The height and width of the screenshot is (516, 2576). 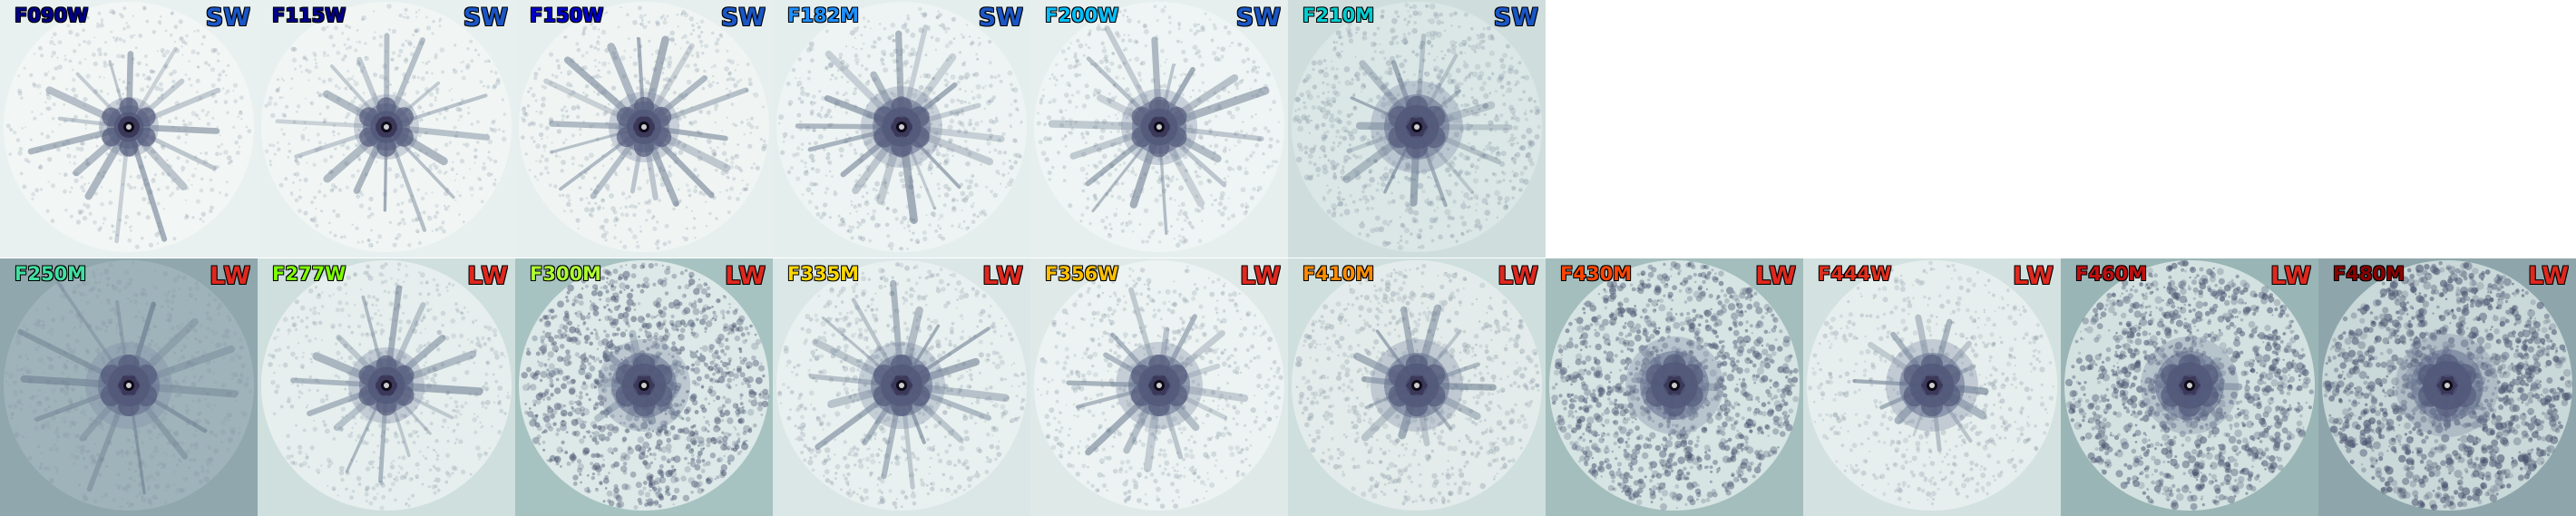 I want to click on filter-label: F090W, so click(x=52, y=15).